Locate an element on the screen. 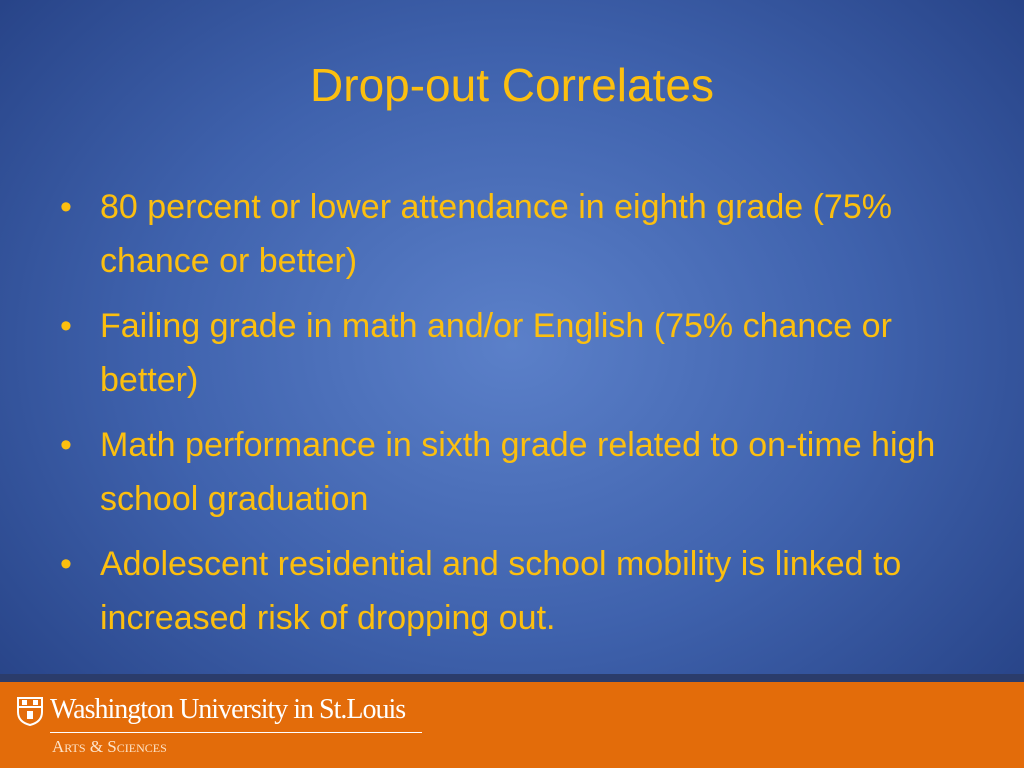  footer-rule is located at coordinates (512, 678).